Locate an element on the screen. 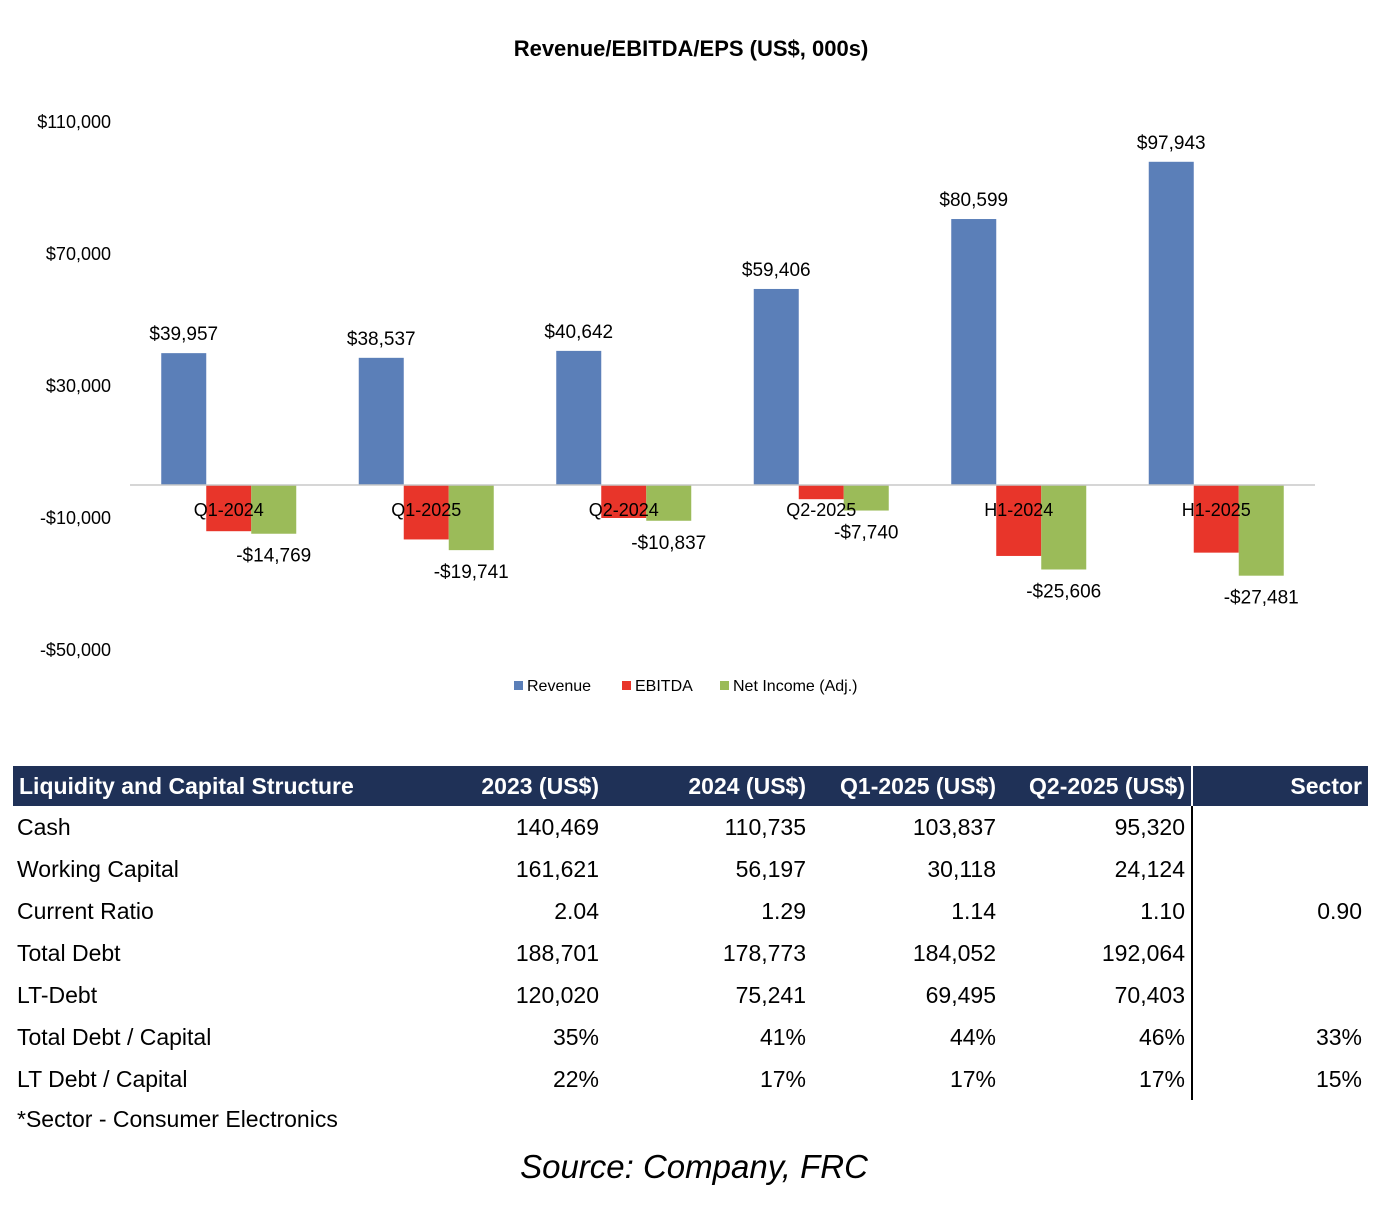 This screenshot has height=1212, width=1388. y-tick-label: -$10,000 is located at coordinates (75, 518).